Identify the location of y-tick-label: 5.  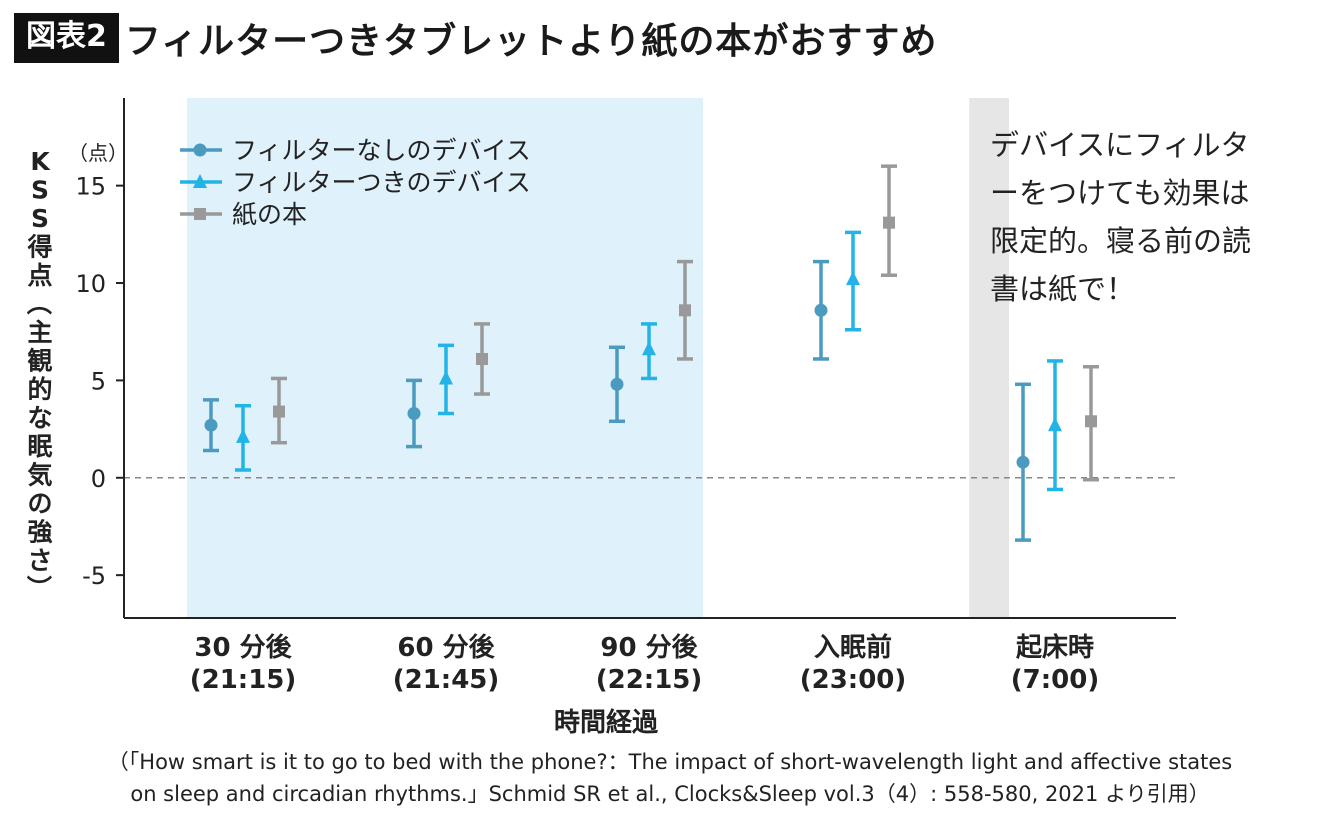
(98, 381).